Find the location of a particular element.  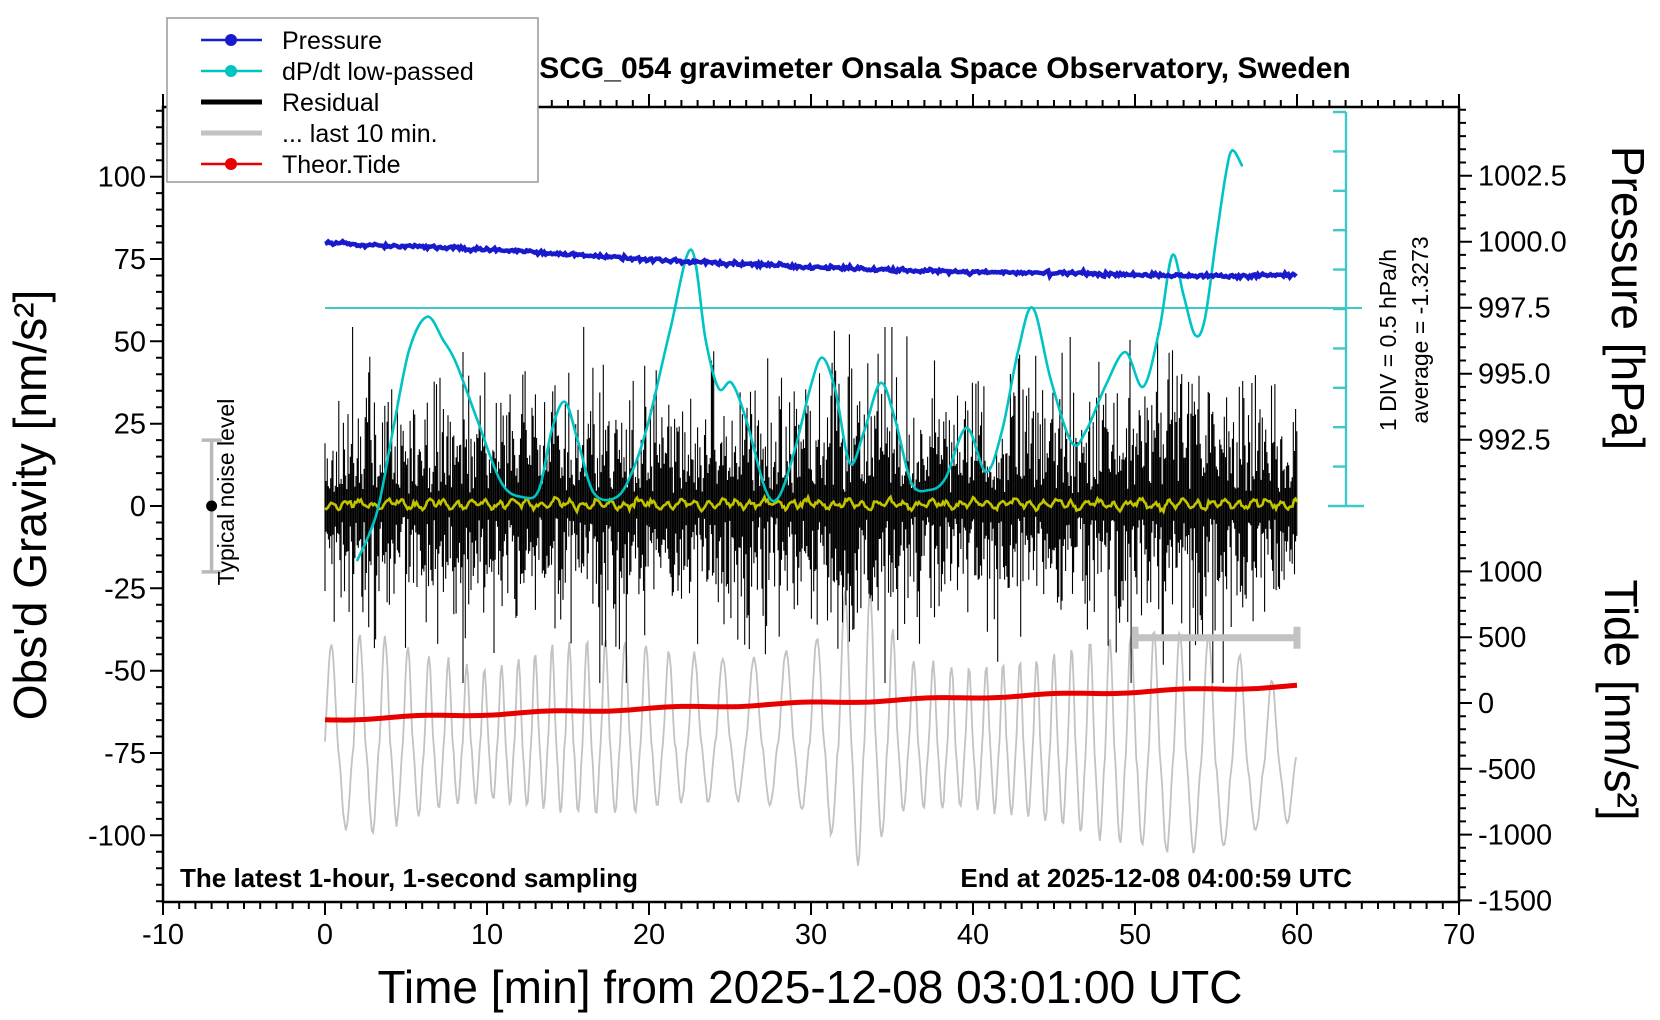

tide-dot-icon is located at coordinates (231, 164).